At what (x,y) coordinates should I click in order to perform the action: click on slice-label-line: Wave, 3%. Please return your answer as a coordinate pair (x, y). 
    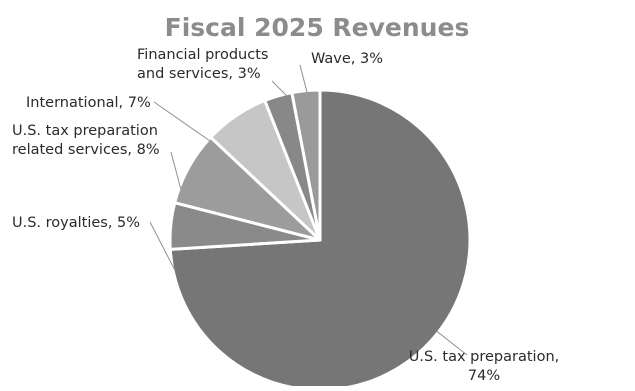
    Looking at the image, I should click on (347, 59).